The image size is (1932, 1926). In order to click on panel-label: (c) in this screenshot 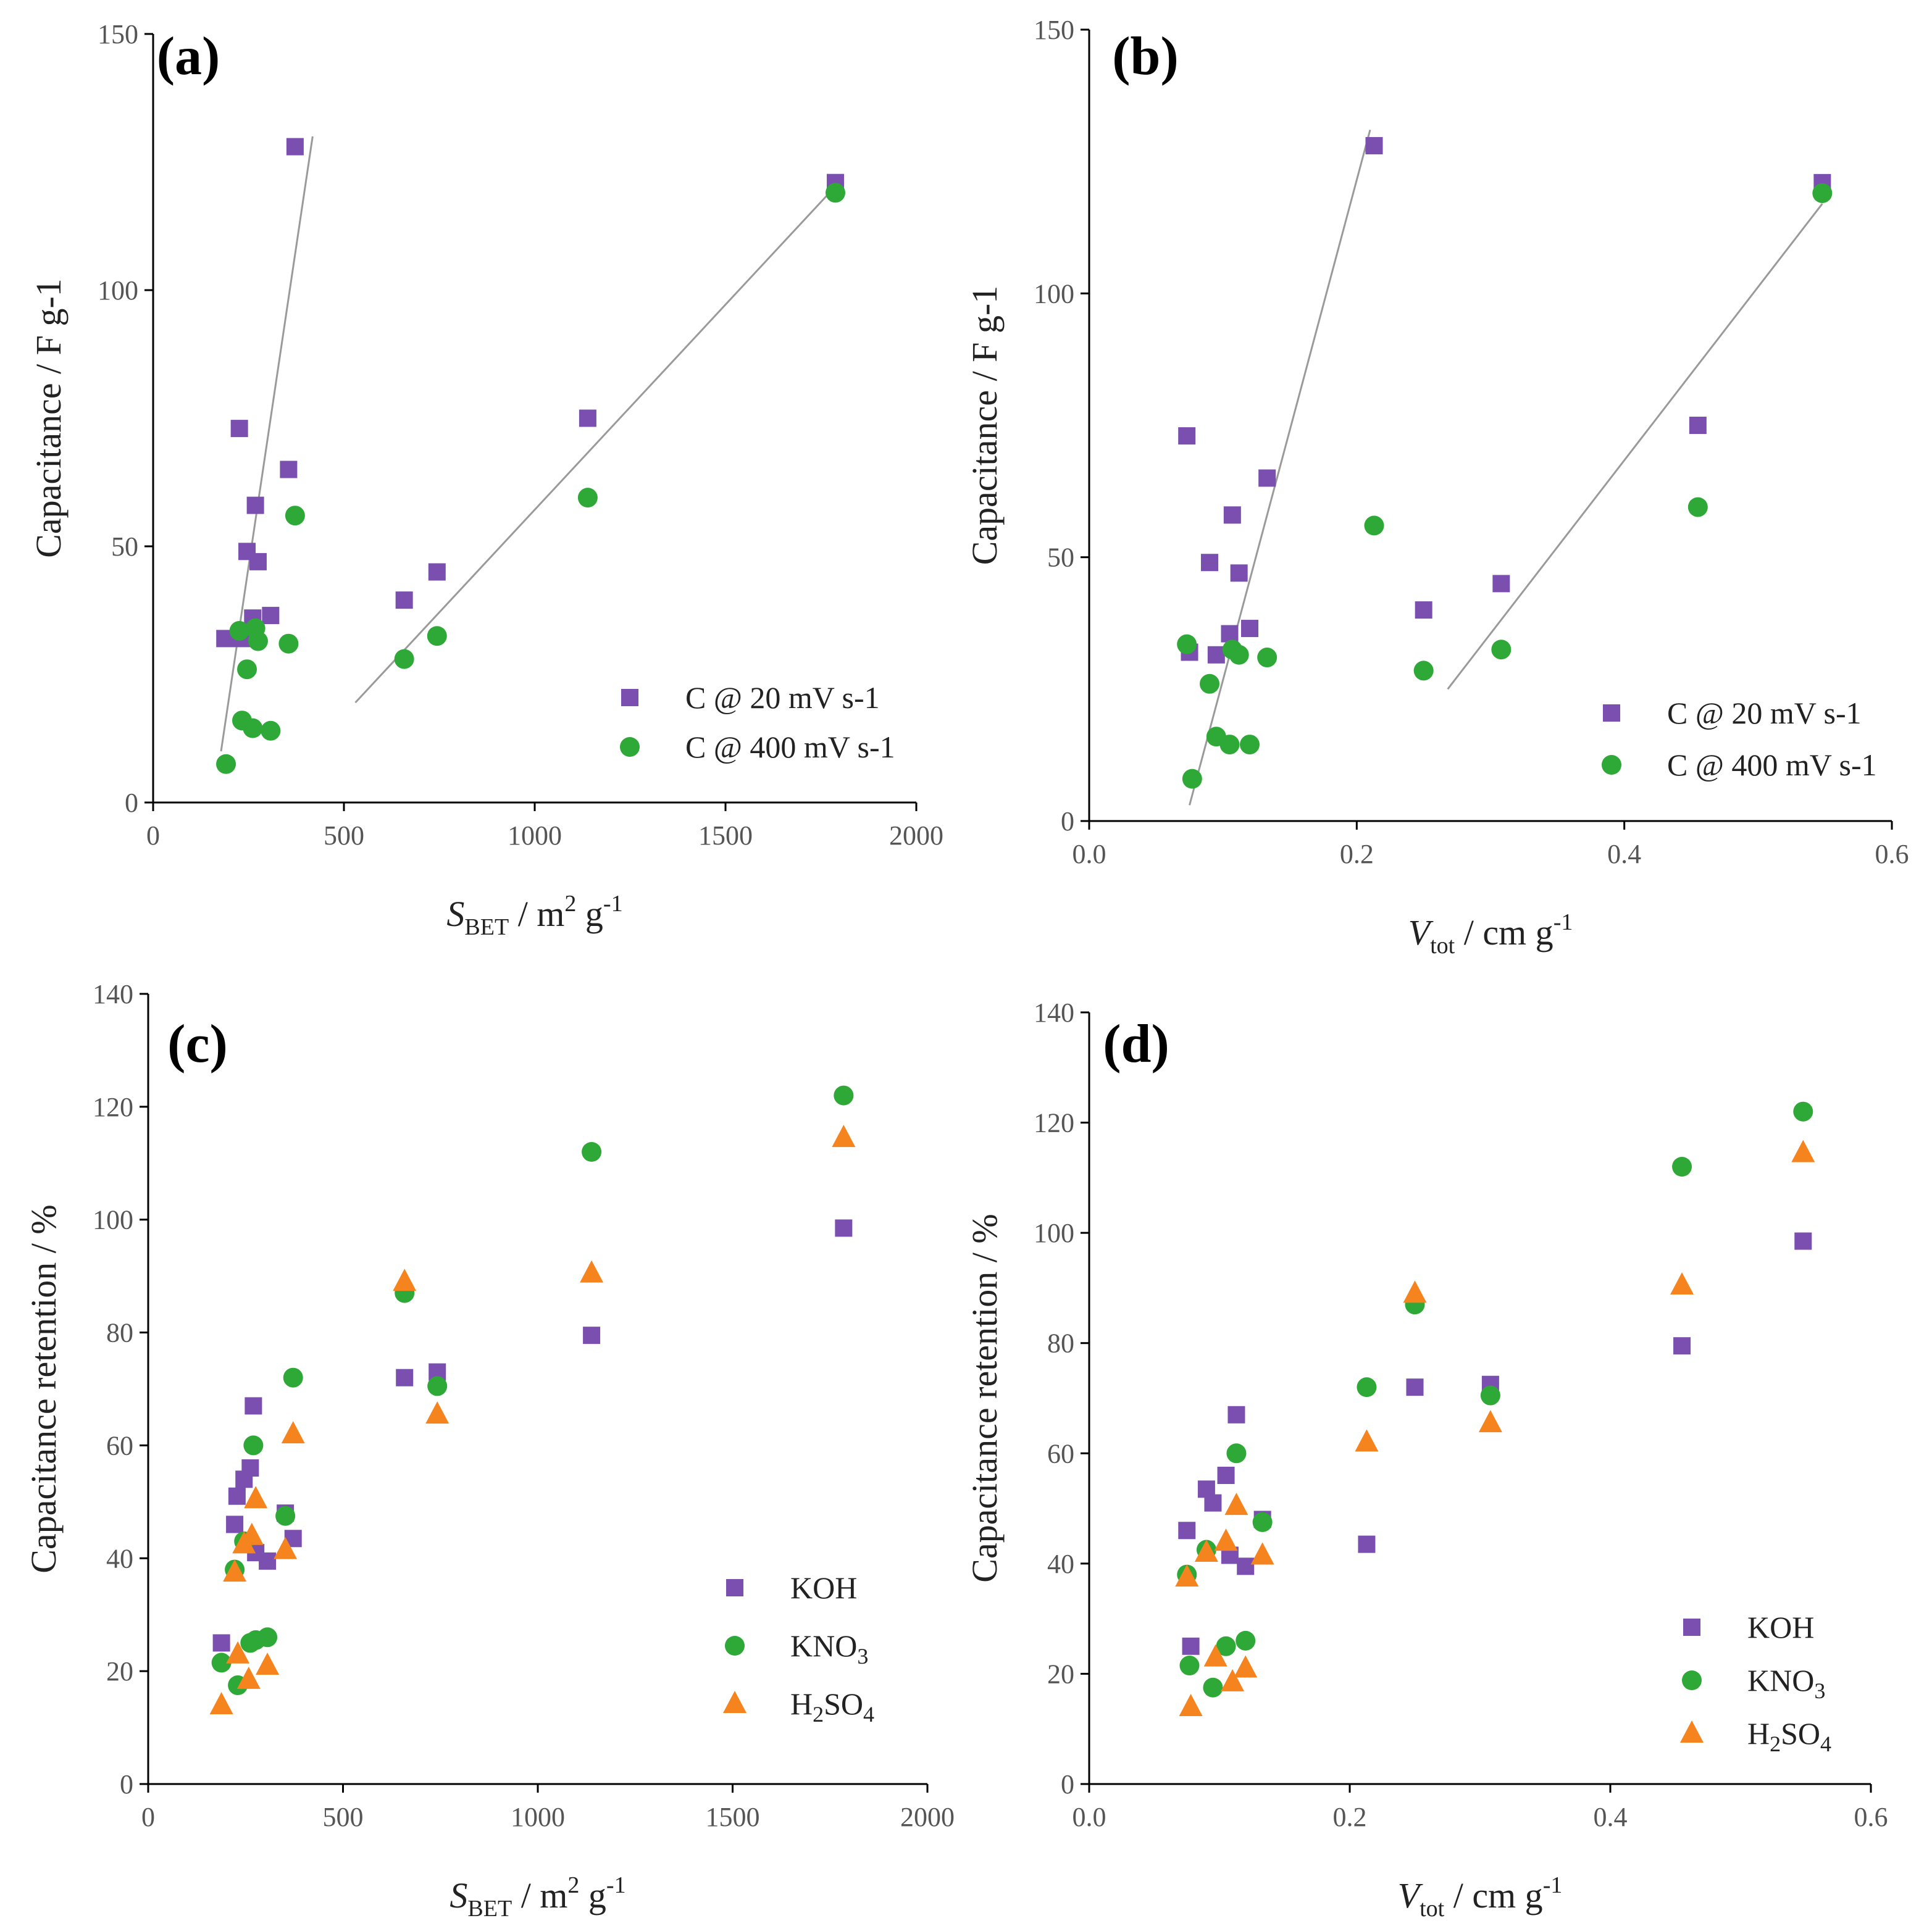, I will do `click(197, 1044)`.